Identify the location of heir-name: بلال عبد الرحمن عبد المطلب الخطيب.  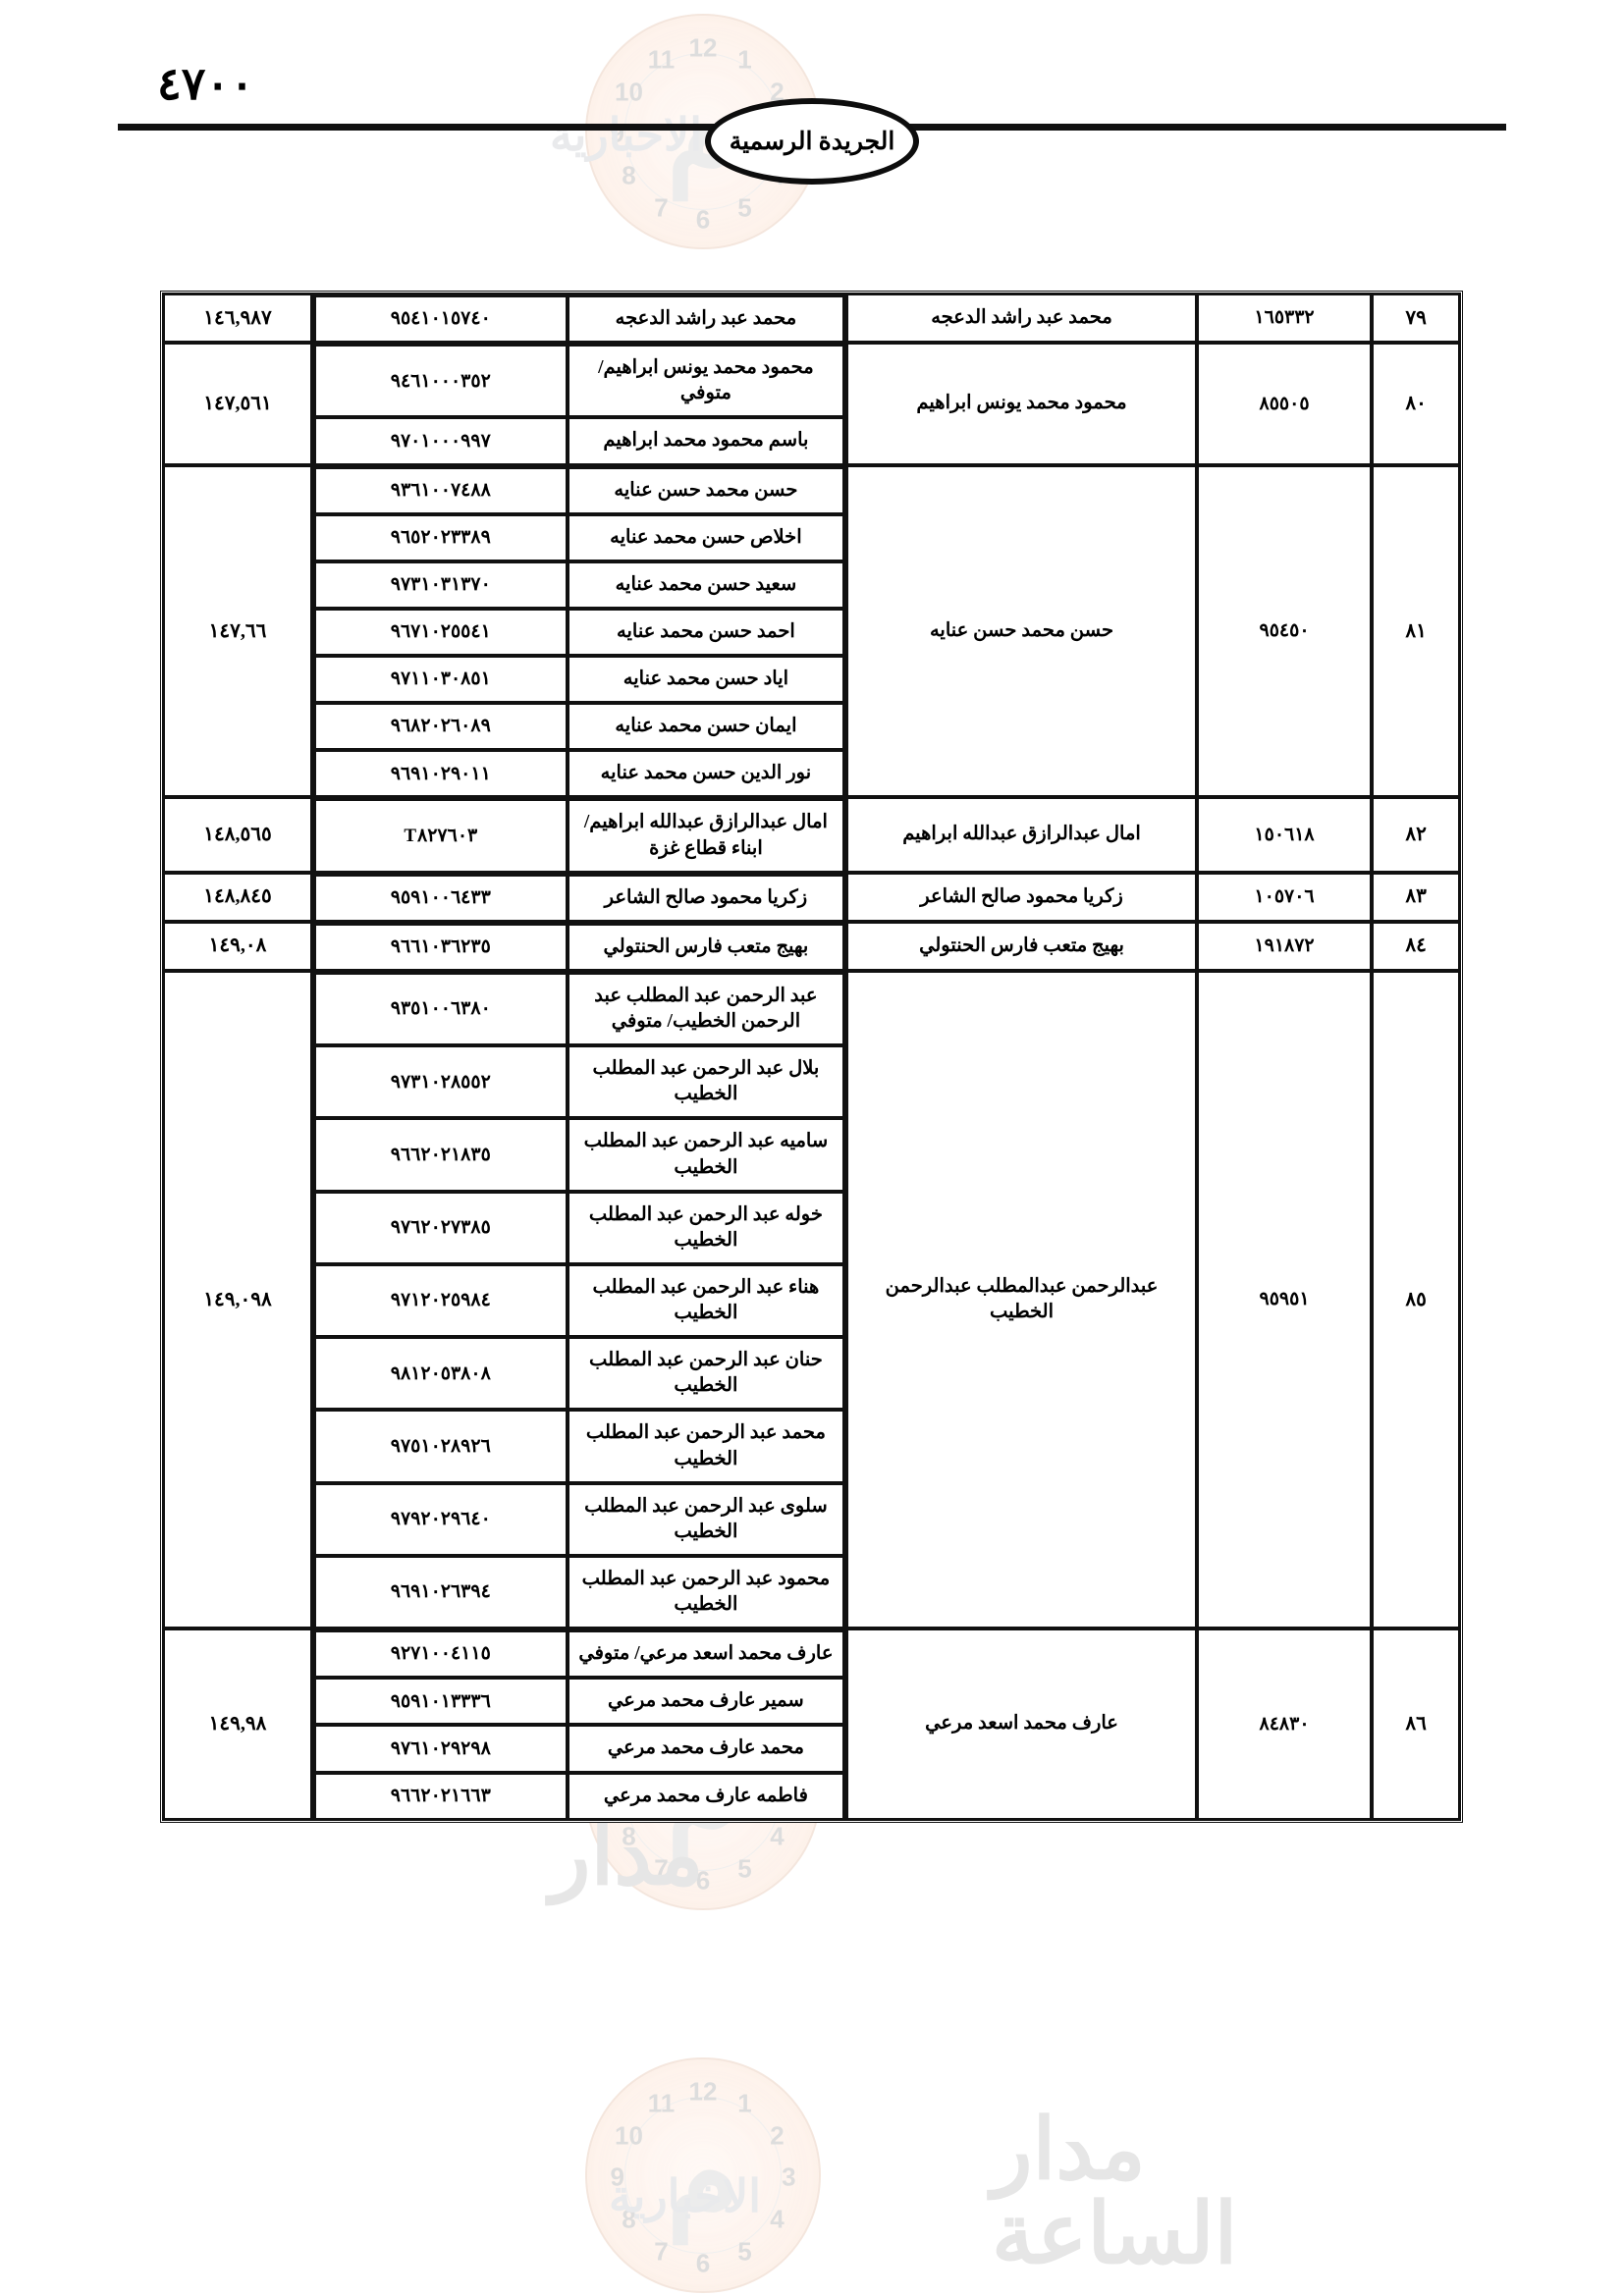
(706, 1082).